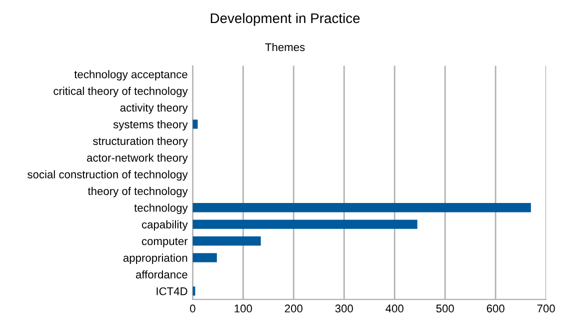 The height and width of the screenshot is (329, 570). I want to click on x-tick-label: 200, so click(293, 308).